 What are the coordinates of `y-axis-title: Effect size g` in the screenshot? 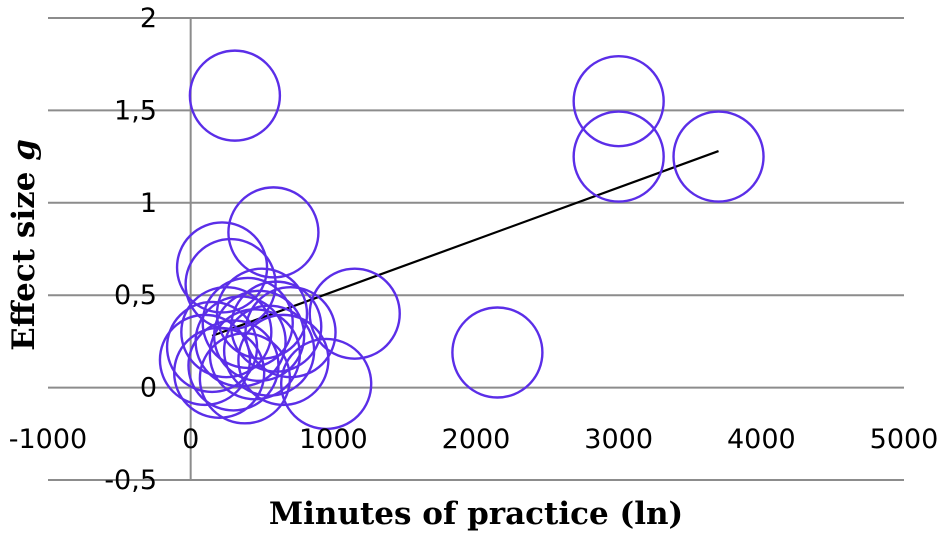 It's located at (24, 245).